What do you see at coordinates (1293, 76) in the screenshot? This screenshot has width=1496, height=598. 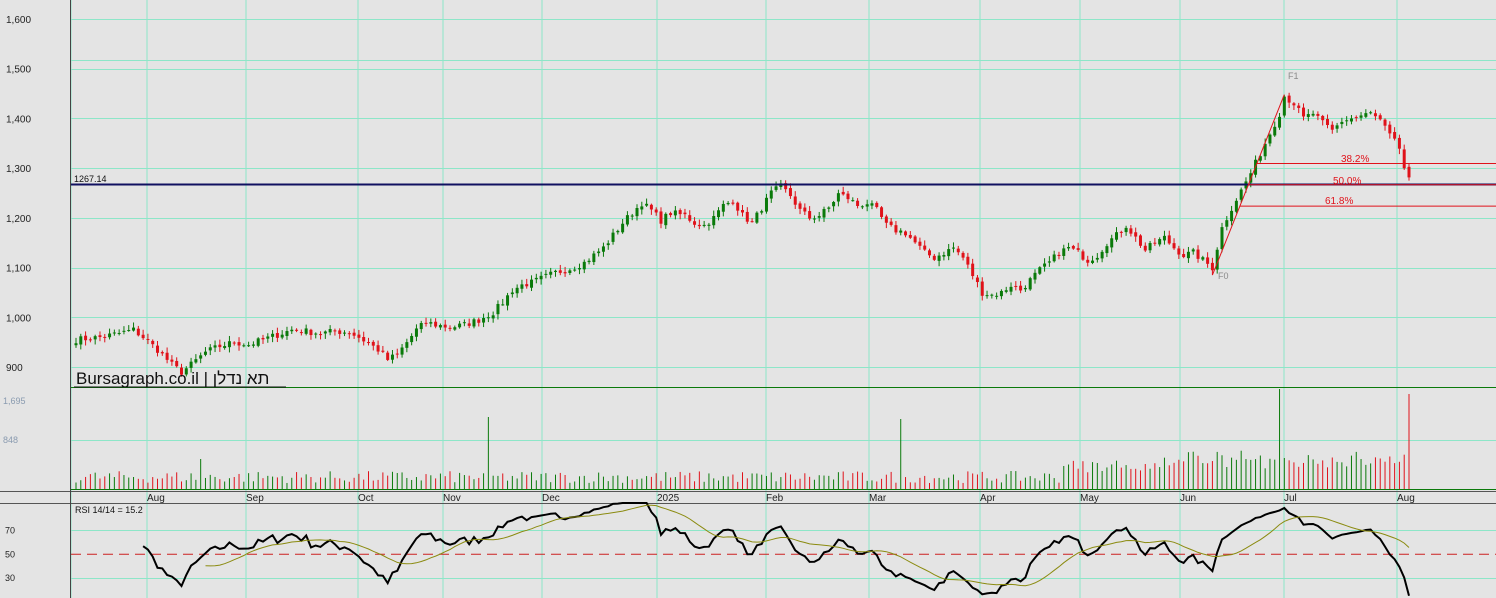 I see `fib-end-label: F1` at bounding box center [1293, 76].